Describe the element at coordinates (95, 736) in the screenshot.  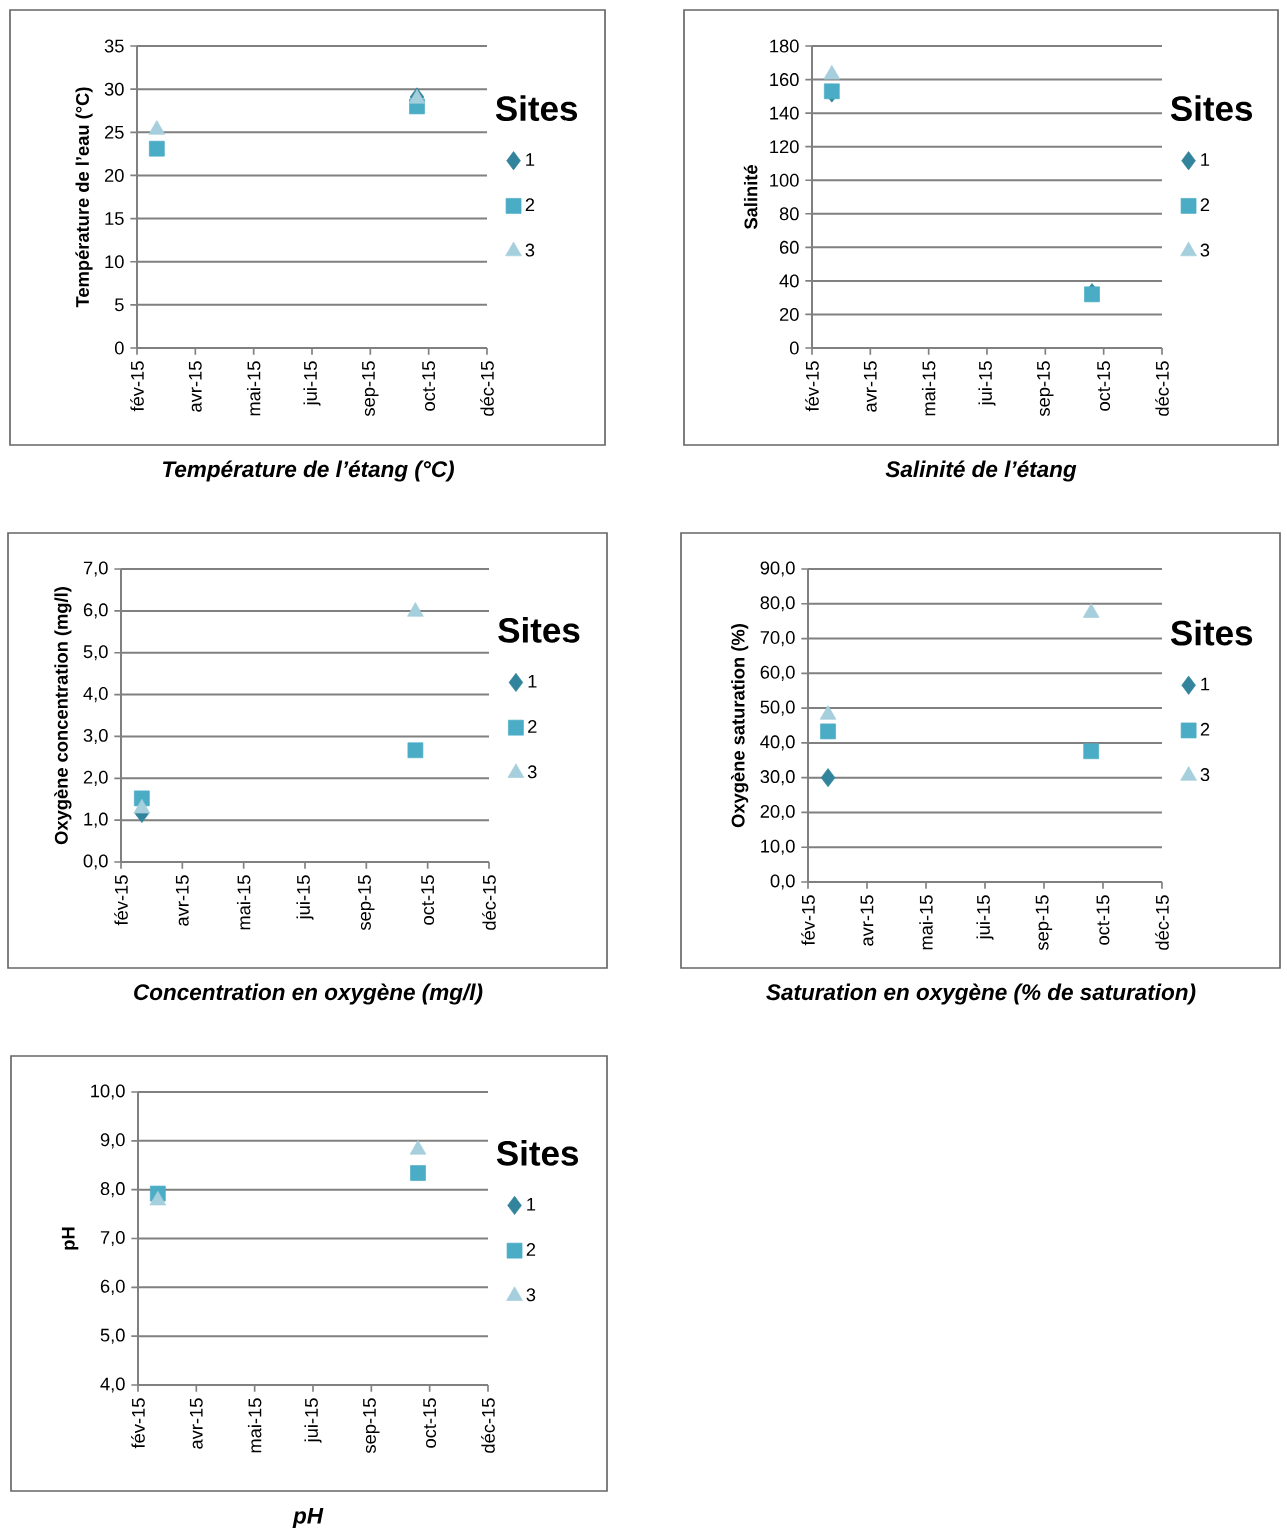
I see `y-tick-label: 3,0` at that location.